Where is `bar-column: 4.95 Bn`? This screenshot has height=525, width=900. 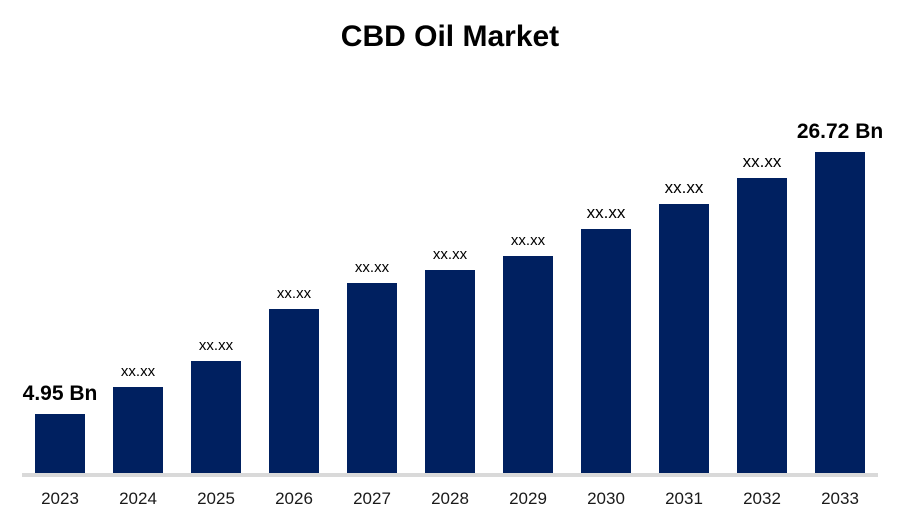 bar-column: 4.95 Bn is located at coordinates (60, 428).